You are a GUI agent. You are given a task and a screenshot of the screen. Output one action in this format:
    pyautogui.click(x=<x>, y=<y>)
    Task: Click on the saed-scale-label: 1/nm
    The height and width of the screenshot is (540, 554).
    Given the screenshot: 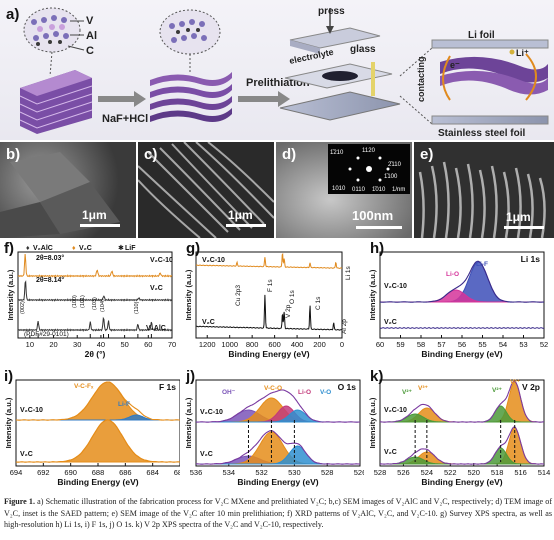 What is the action you would take?
    pyautogui.click(x=398, y=190)
    